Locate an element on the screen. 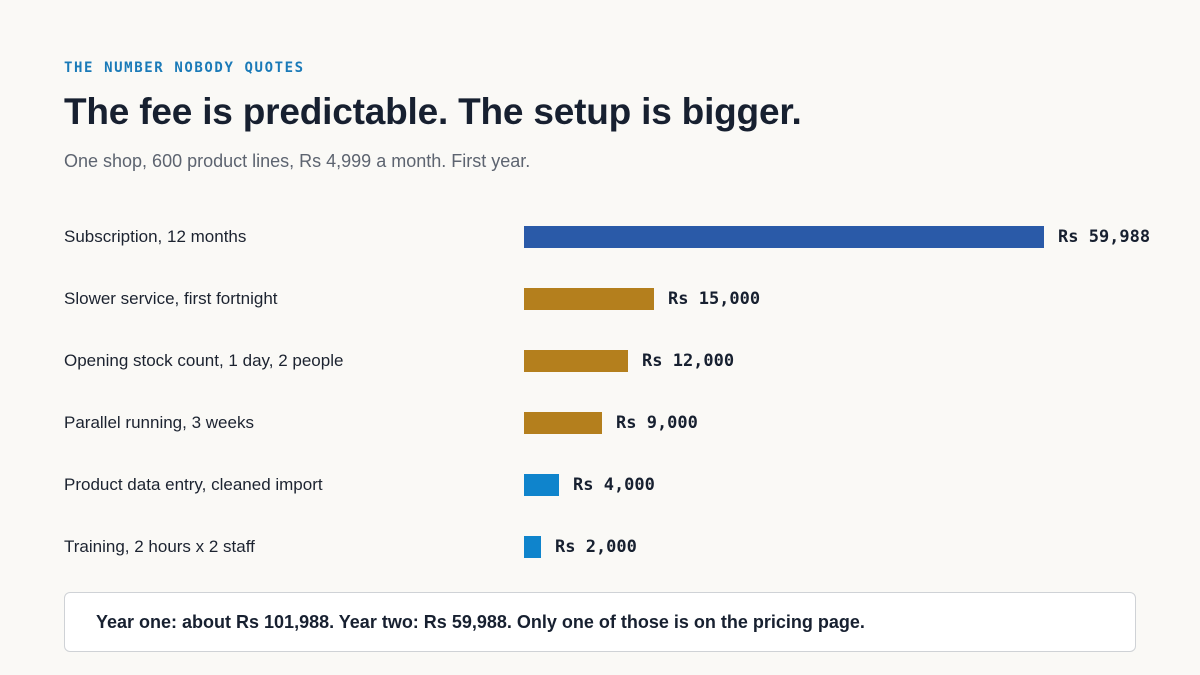 This screenshot has width=1200, height=675. bar-value-label: Rs 4,000 is located at coordinates (614, 485).